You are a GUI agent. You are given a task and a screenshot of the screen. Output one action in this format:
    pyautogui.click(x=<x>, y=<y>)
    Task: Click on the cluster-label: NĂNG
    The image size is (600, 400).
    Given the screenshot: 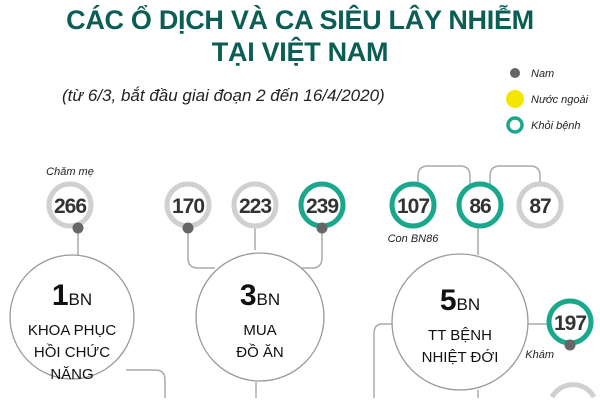 What is the action you would take?
    pyautogui.click(x=71, y=374)
    